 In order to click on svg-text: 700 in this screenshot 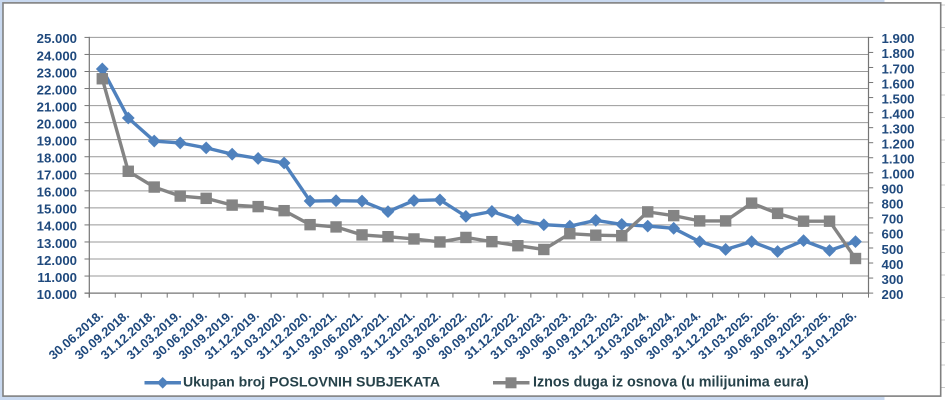, I will do `click(893, 219)`.